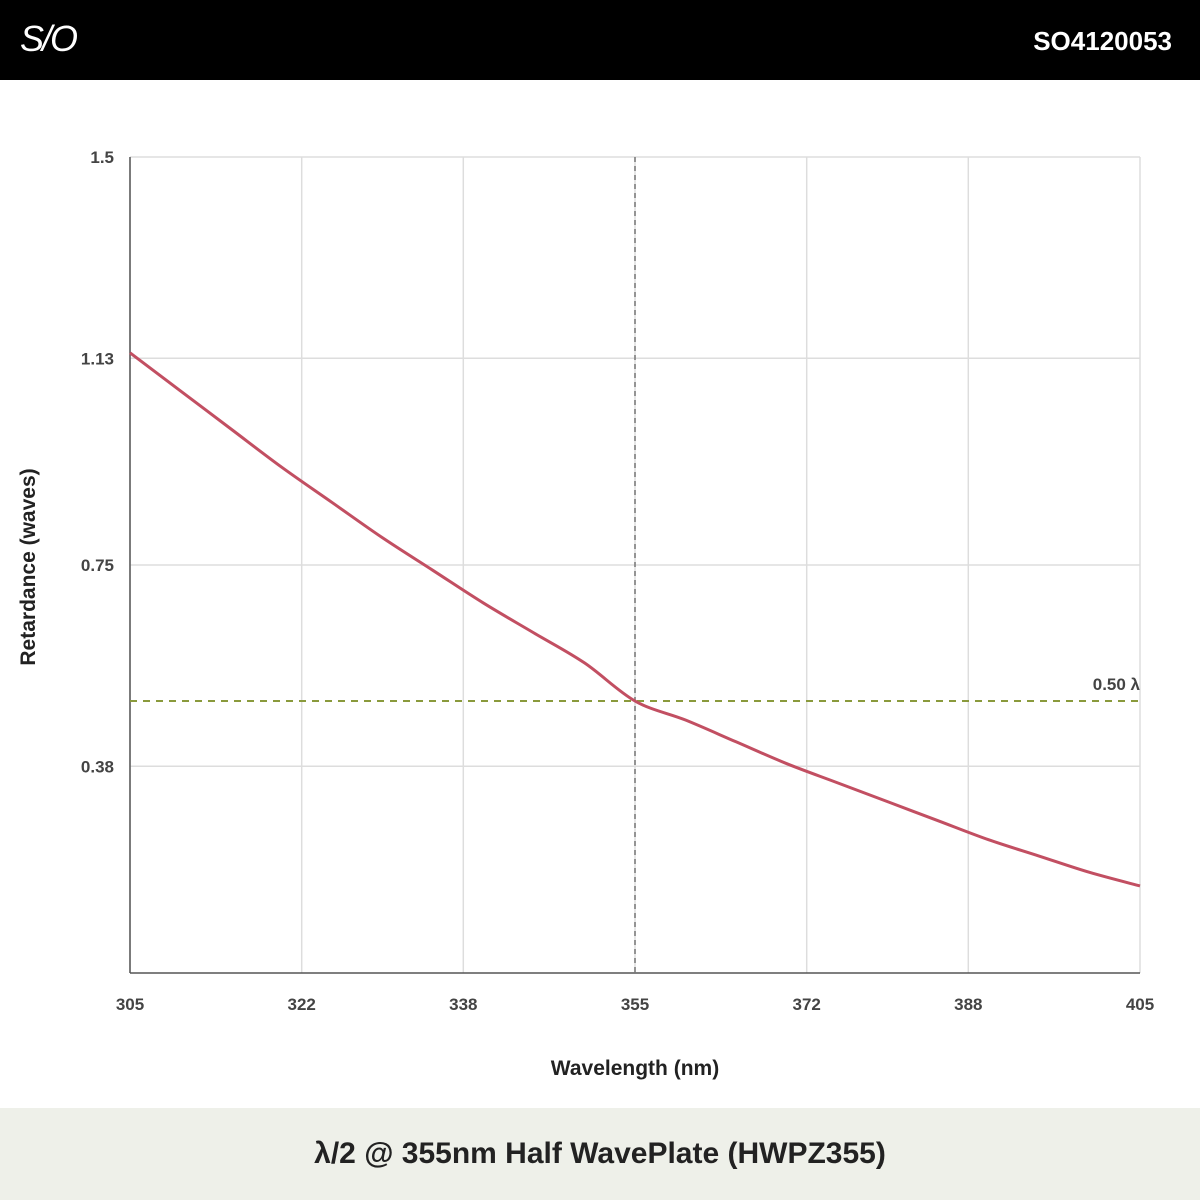  I want to click on product-code: SO4120053, so click(1102, 41).